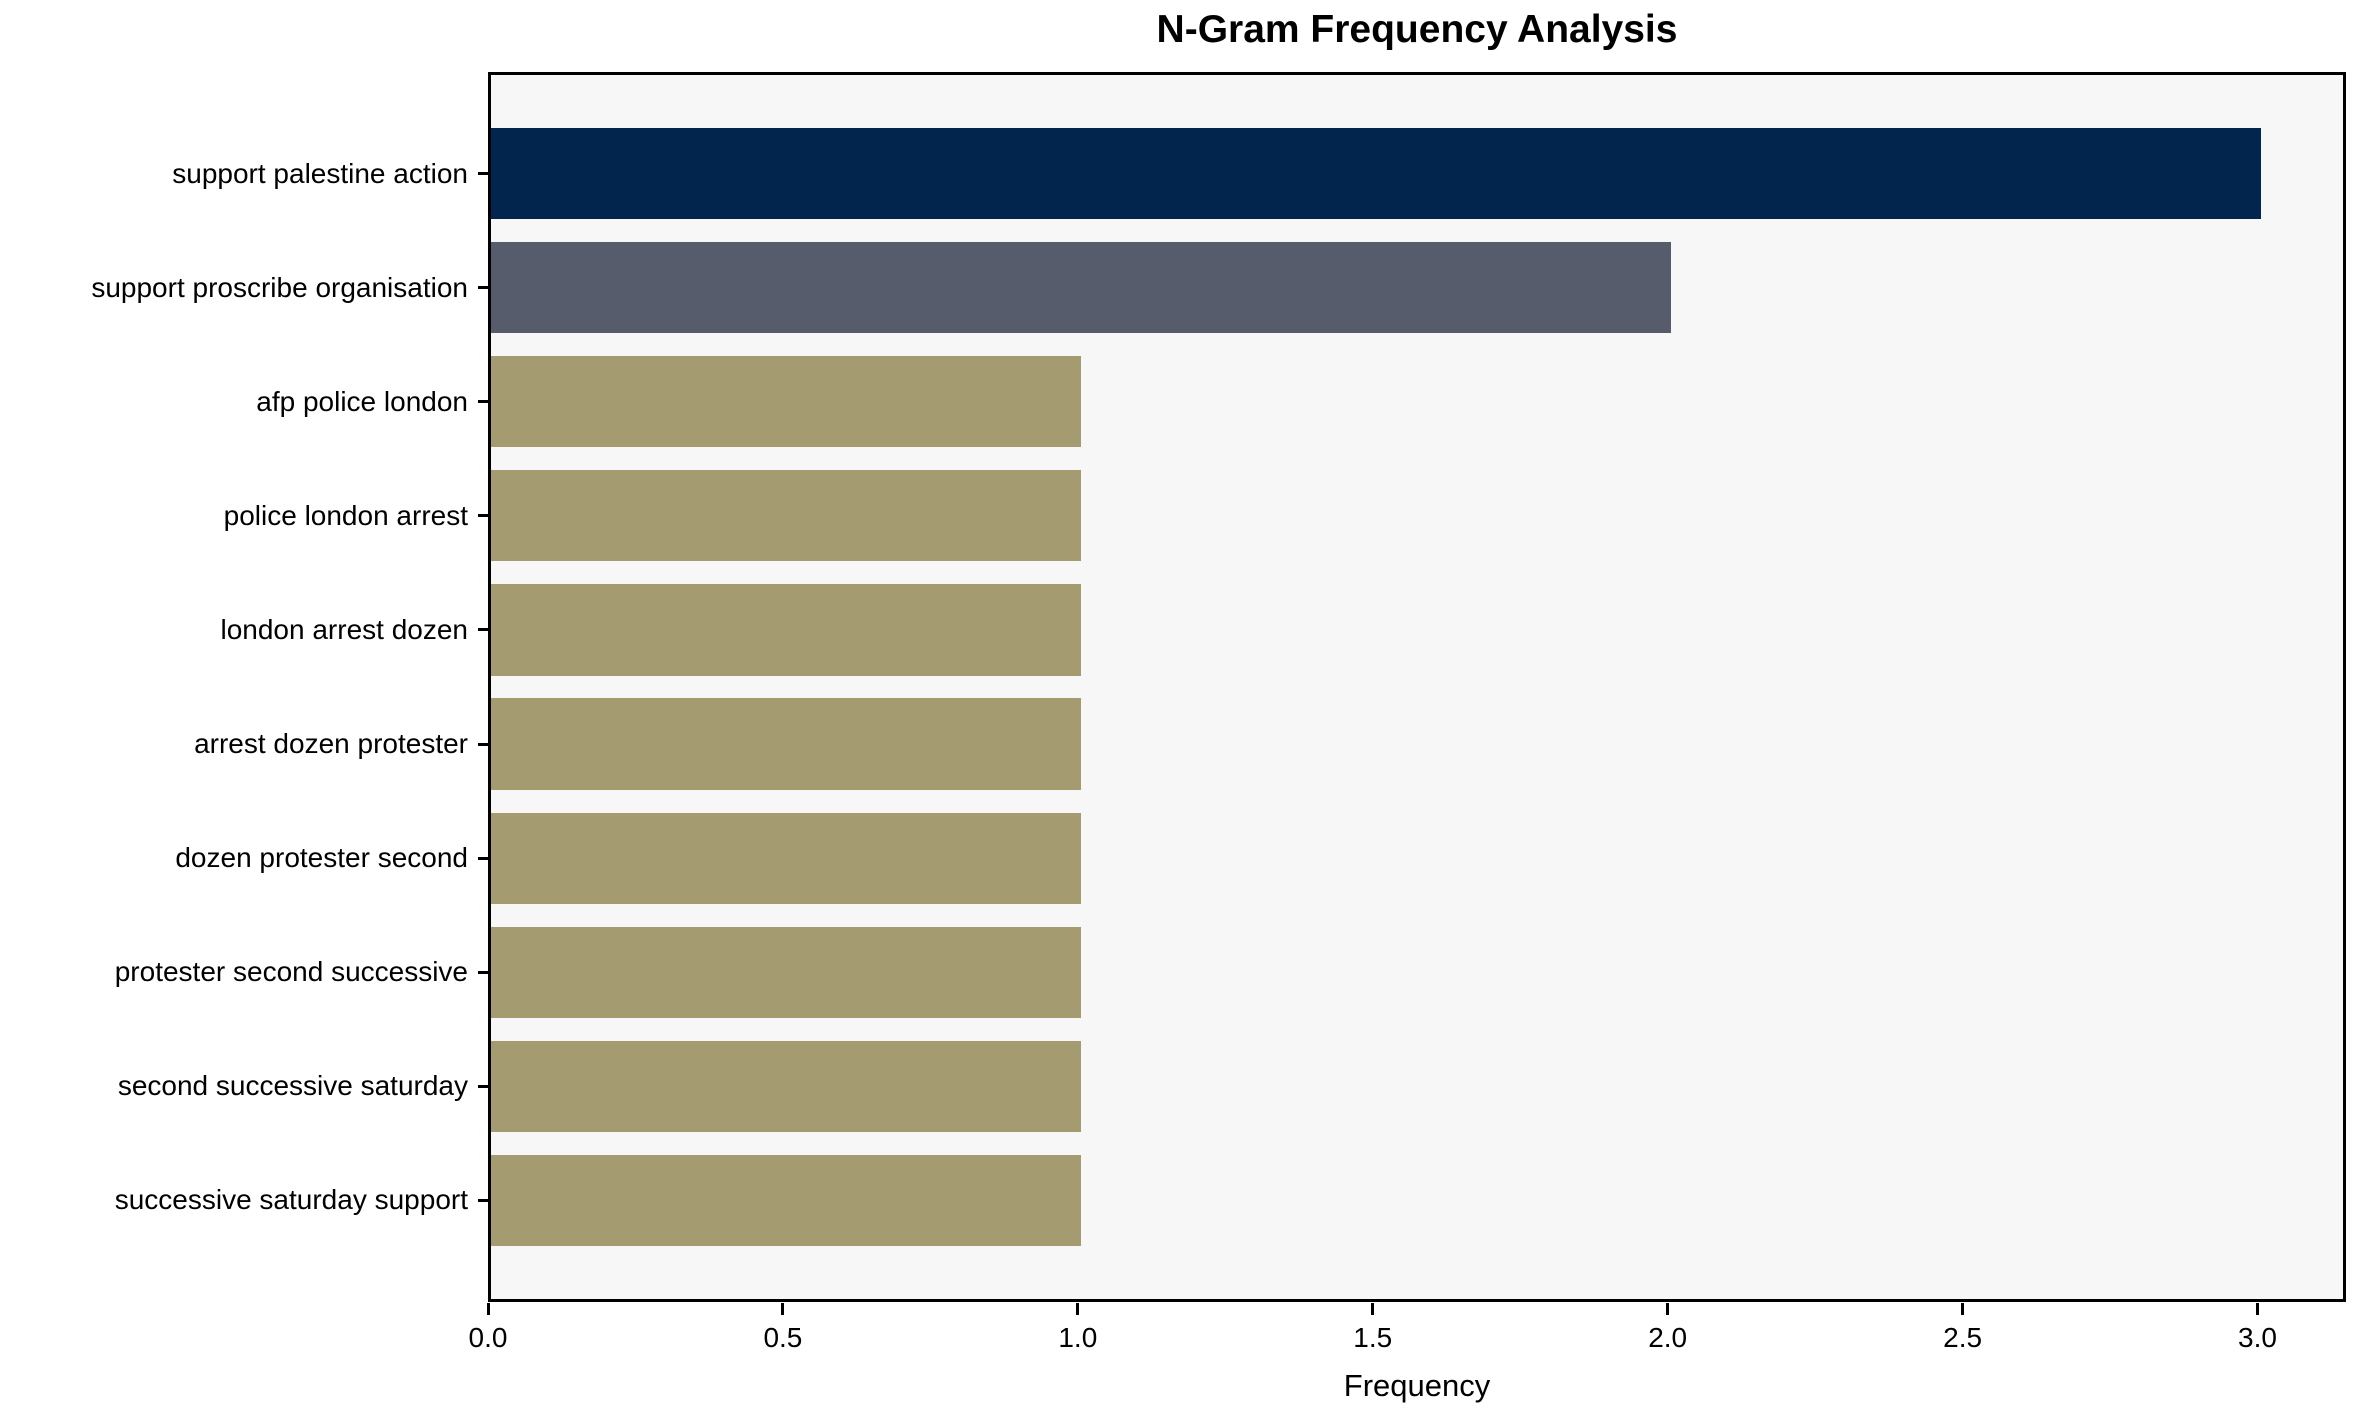  I want to click on y-tick-label: support proscribe organisation, so click(279, 287).